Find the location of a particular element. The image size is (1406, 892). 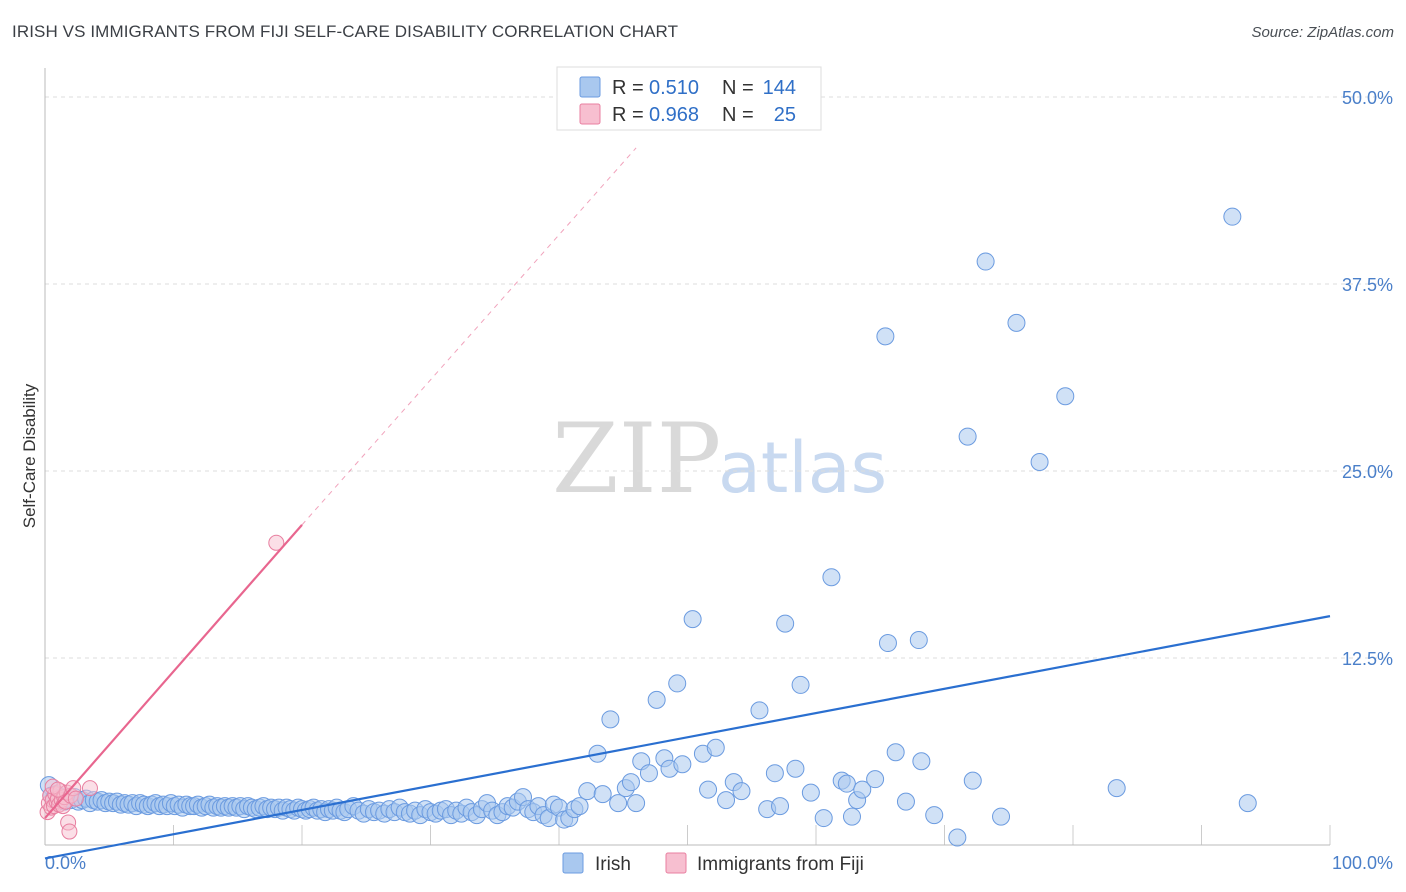

fiji-trend-line is located at coordinates (173, 671).